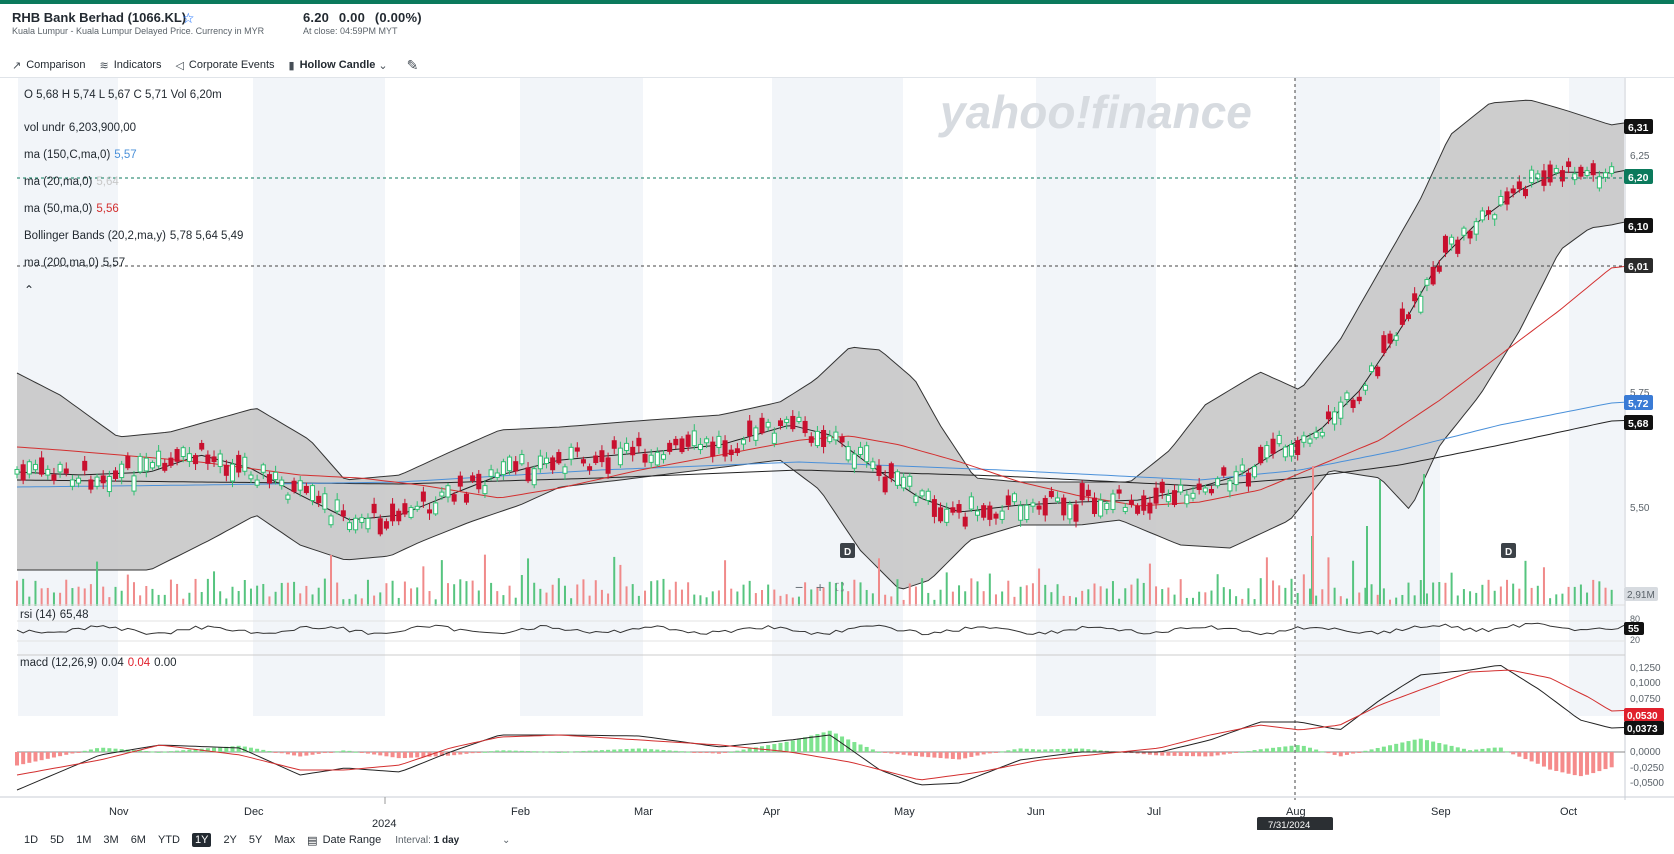  Describe the element at coordinates (71, 182) in the screenshot. I see `ma20-legend: ma (20,ma,0) 5,64` at that location.